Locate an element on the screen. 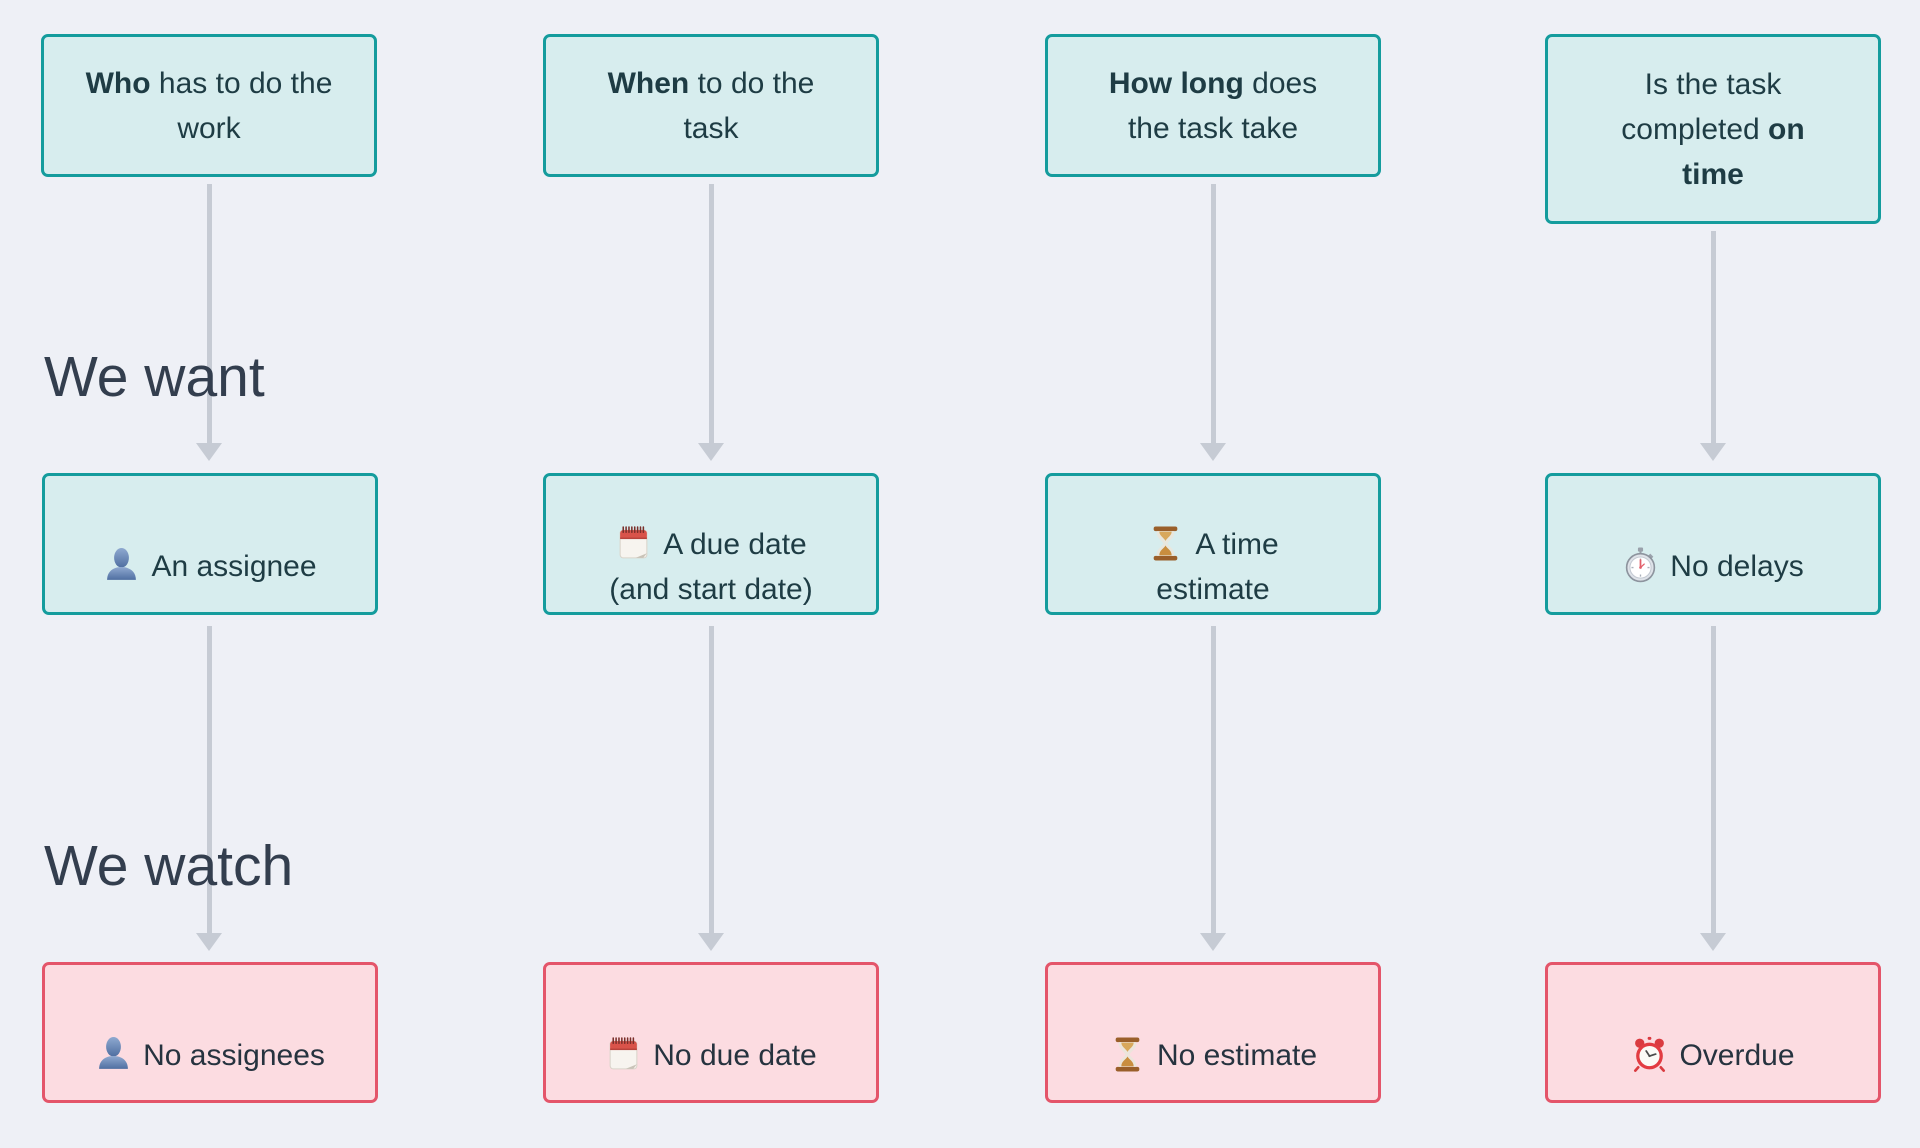  question-text-on-time: Is the task completed on time is located at coordinates (1713, 129).